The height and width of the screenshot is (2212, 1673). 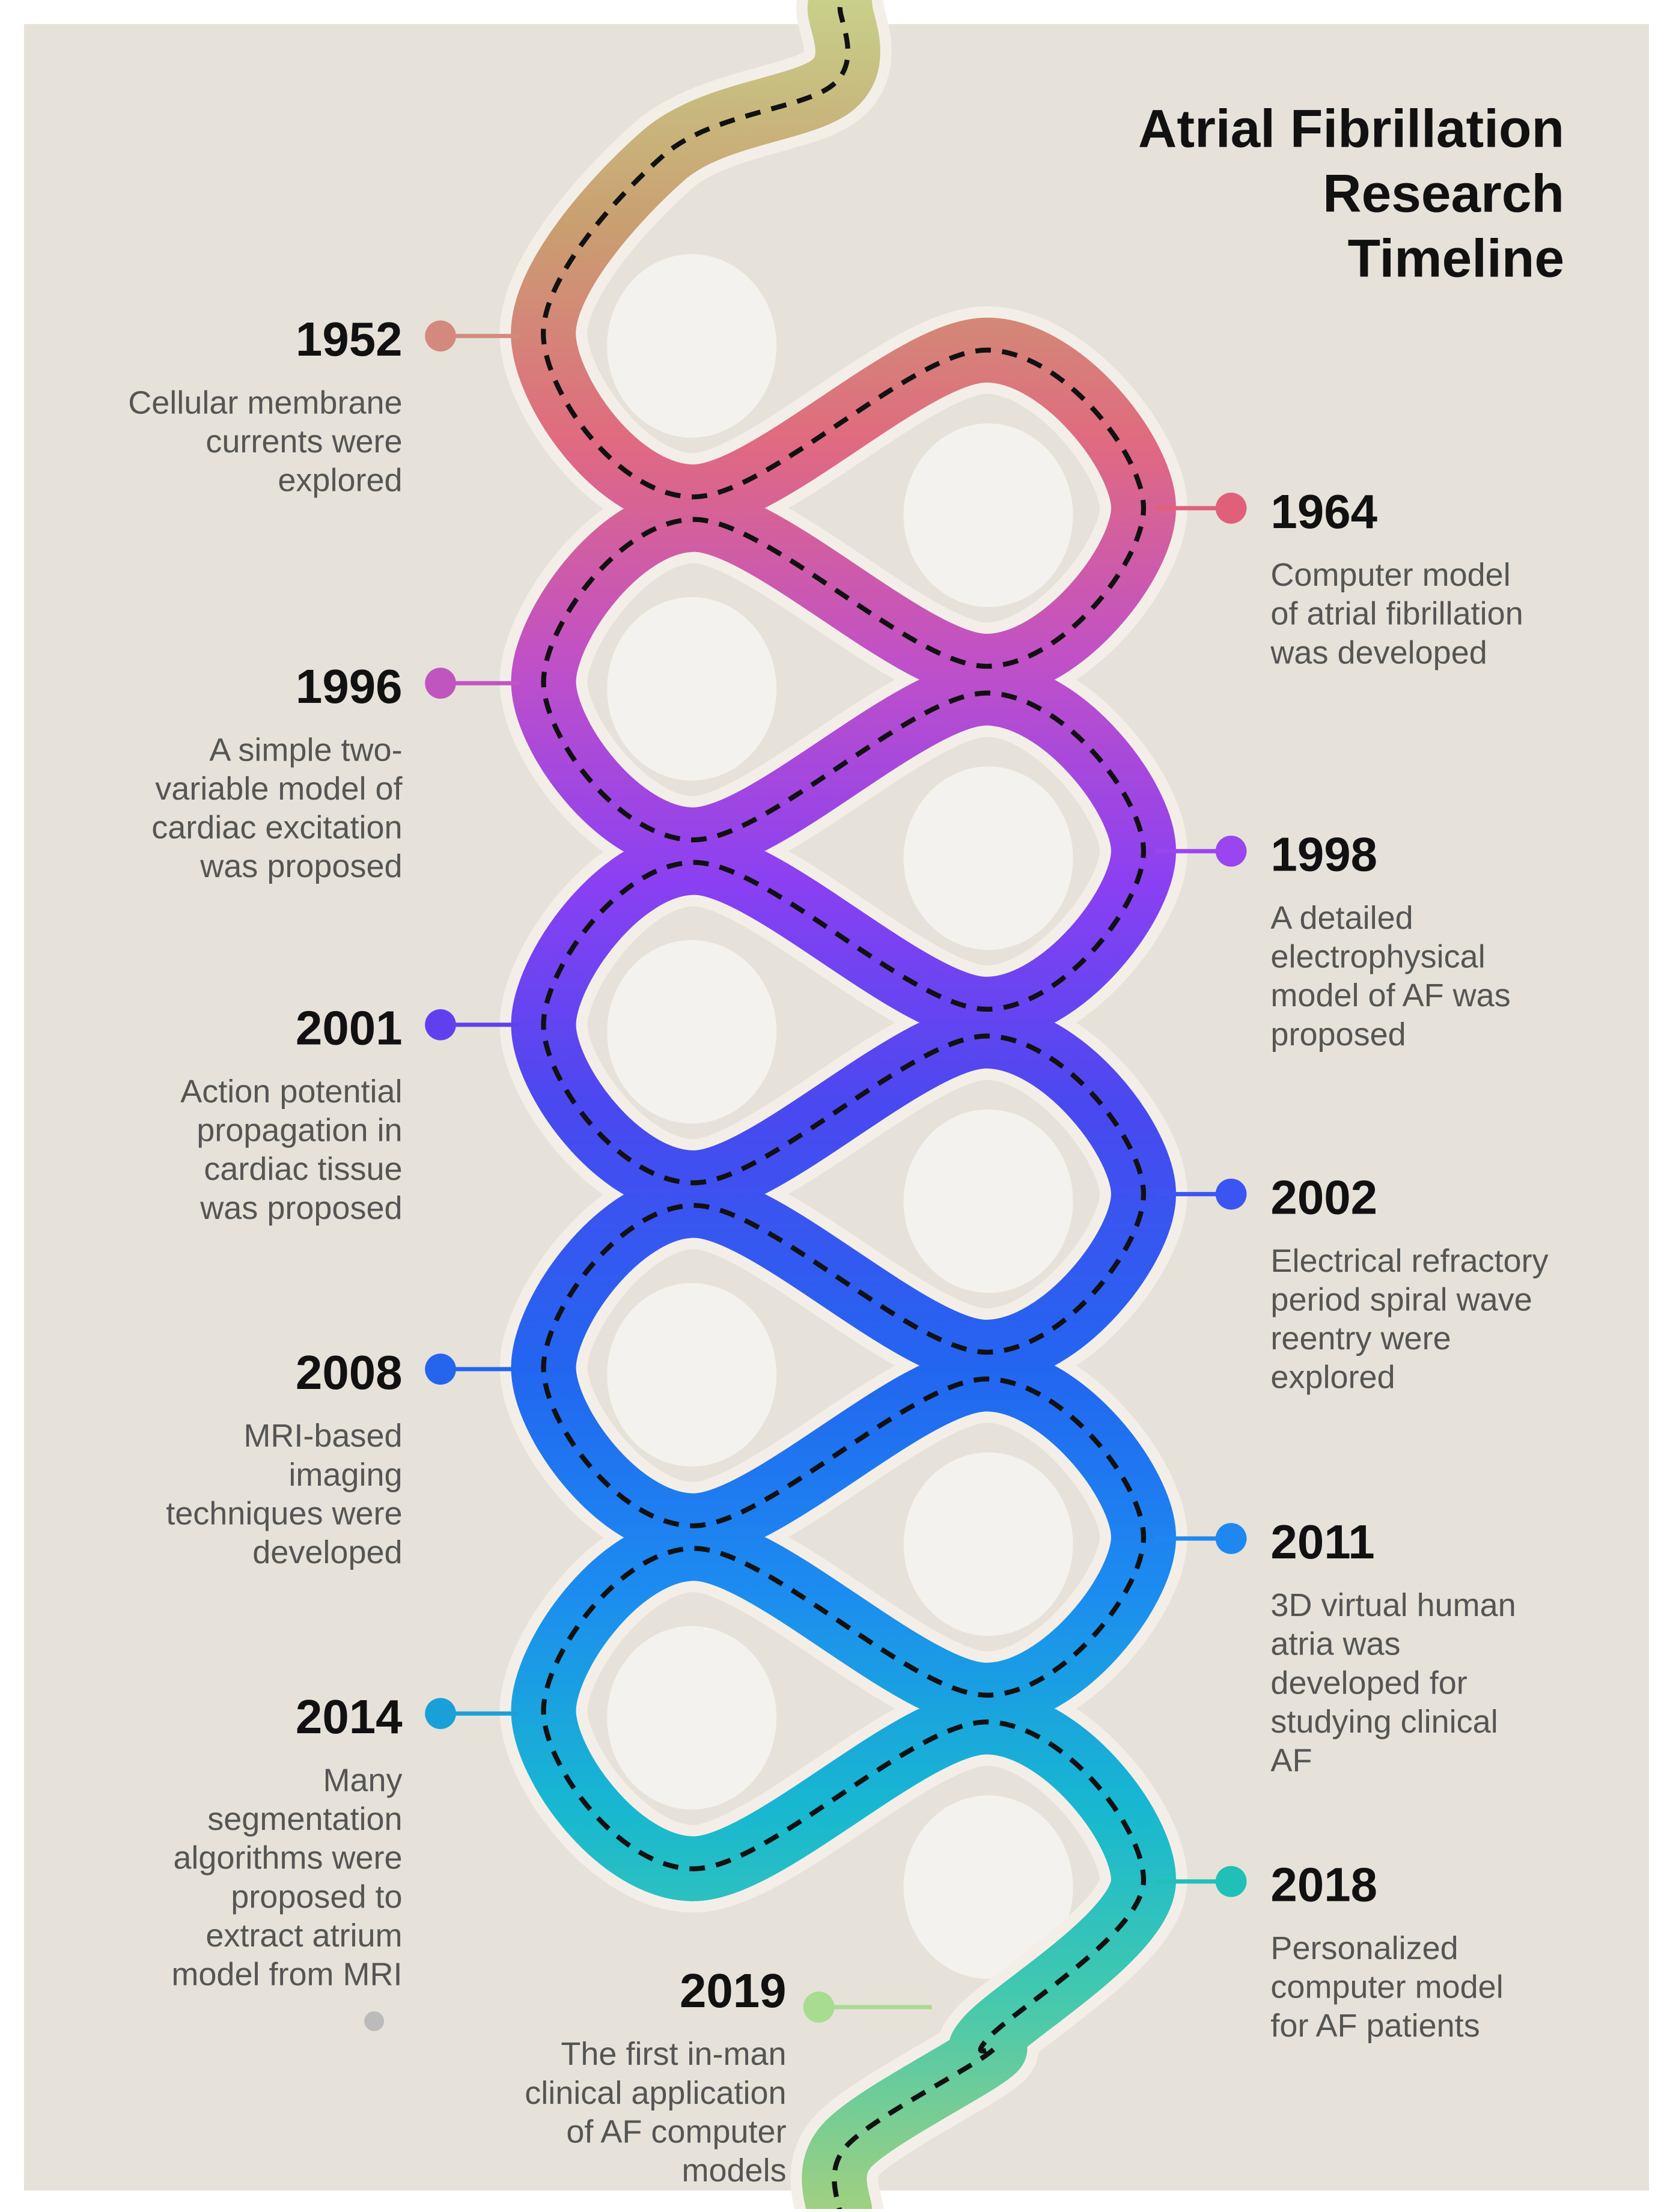 What do you see at coordinates (1364, 1948) in the screenshot?
I see `description: Personalized` at bounding box center [1364, 1948].